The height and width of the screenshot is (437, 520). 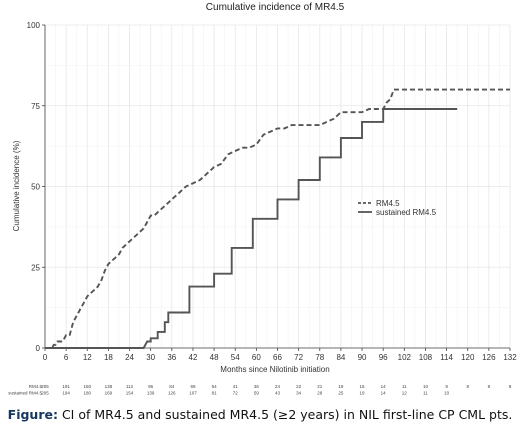 I want to click on risk-table-cell: 81, so click(x=215, y=393).